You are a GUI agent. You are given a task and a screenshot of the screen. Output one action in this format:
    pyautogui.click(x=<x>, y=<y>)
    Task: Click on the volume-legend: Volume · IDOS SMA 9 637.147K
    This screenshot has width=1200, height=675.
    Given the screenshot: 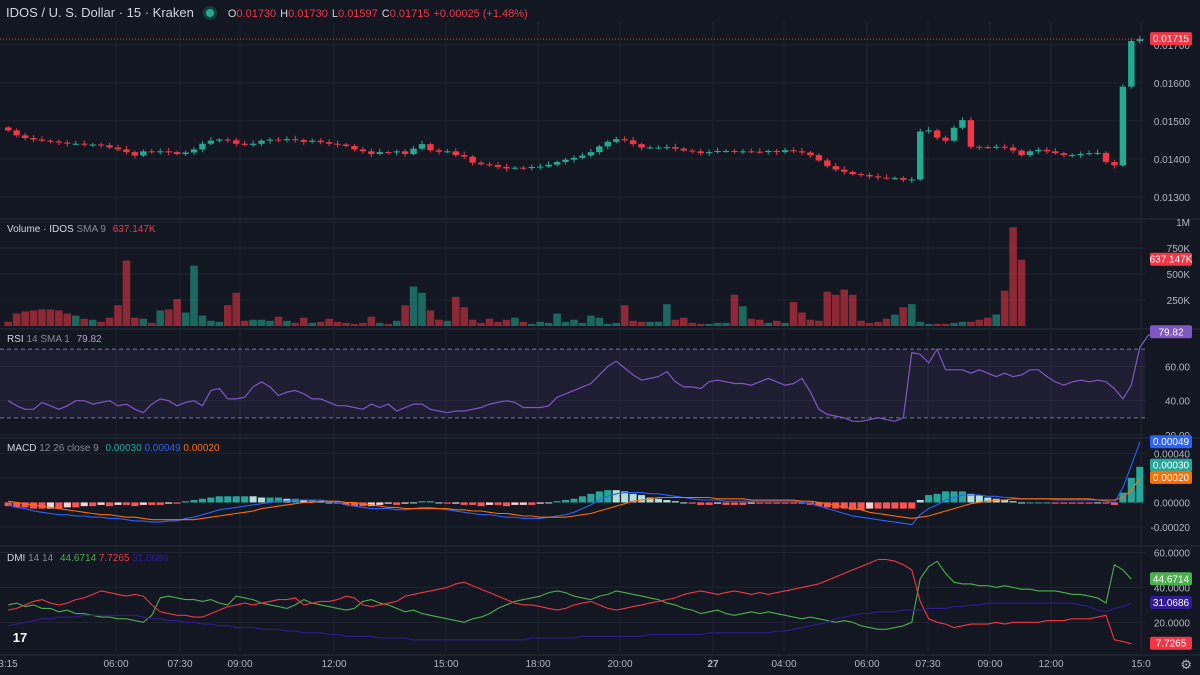 What is the action you would take?
    pyautogui.click(x=81, y=229)
    